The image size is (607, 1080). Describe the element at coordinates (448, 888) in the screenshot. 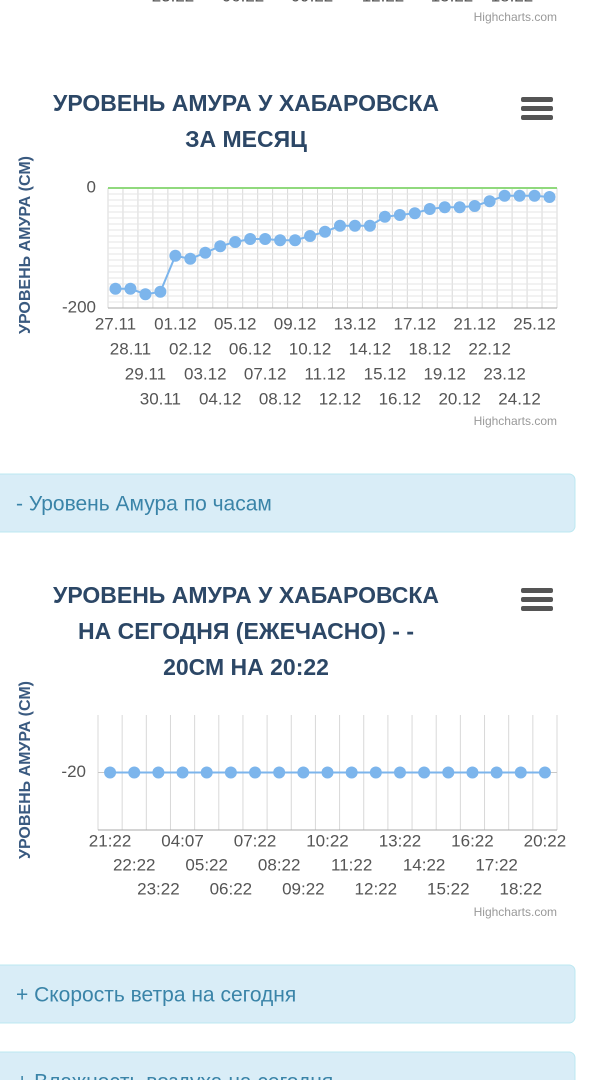

I see `x-tick-label: 15:22` at that location.